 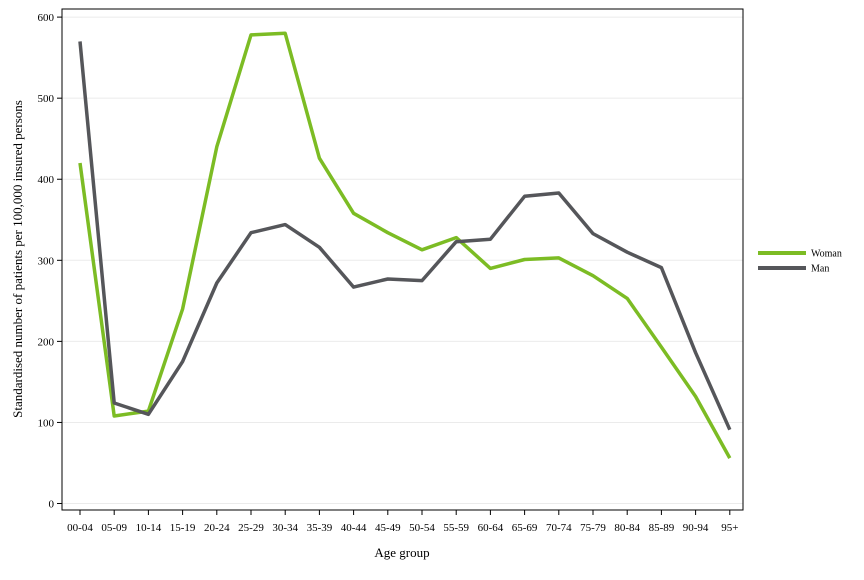 I want to click on legend-label-woman: Woman, so click(x=826, y=254).